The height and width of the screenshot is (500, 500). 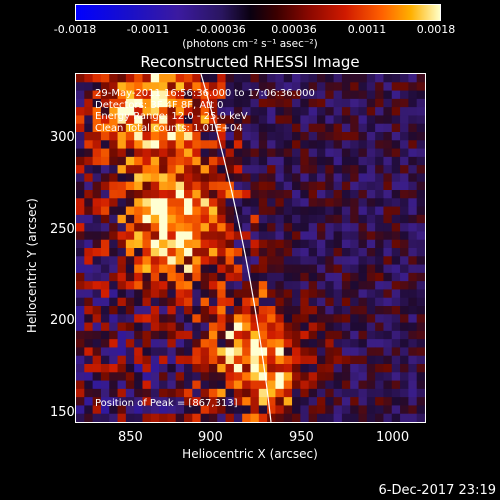 I want to click on colorbar, so click(x=258, y=12).